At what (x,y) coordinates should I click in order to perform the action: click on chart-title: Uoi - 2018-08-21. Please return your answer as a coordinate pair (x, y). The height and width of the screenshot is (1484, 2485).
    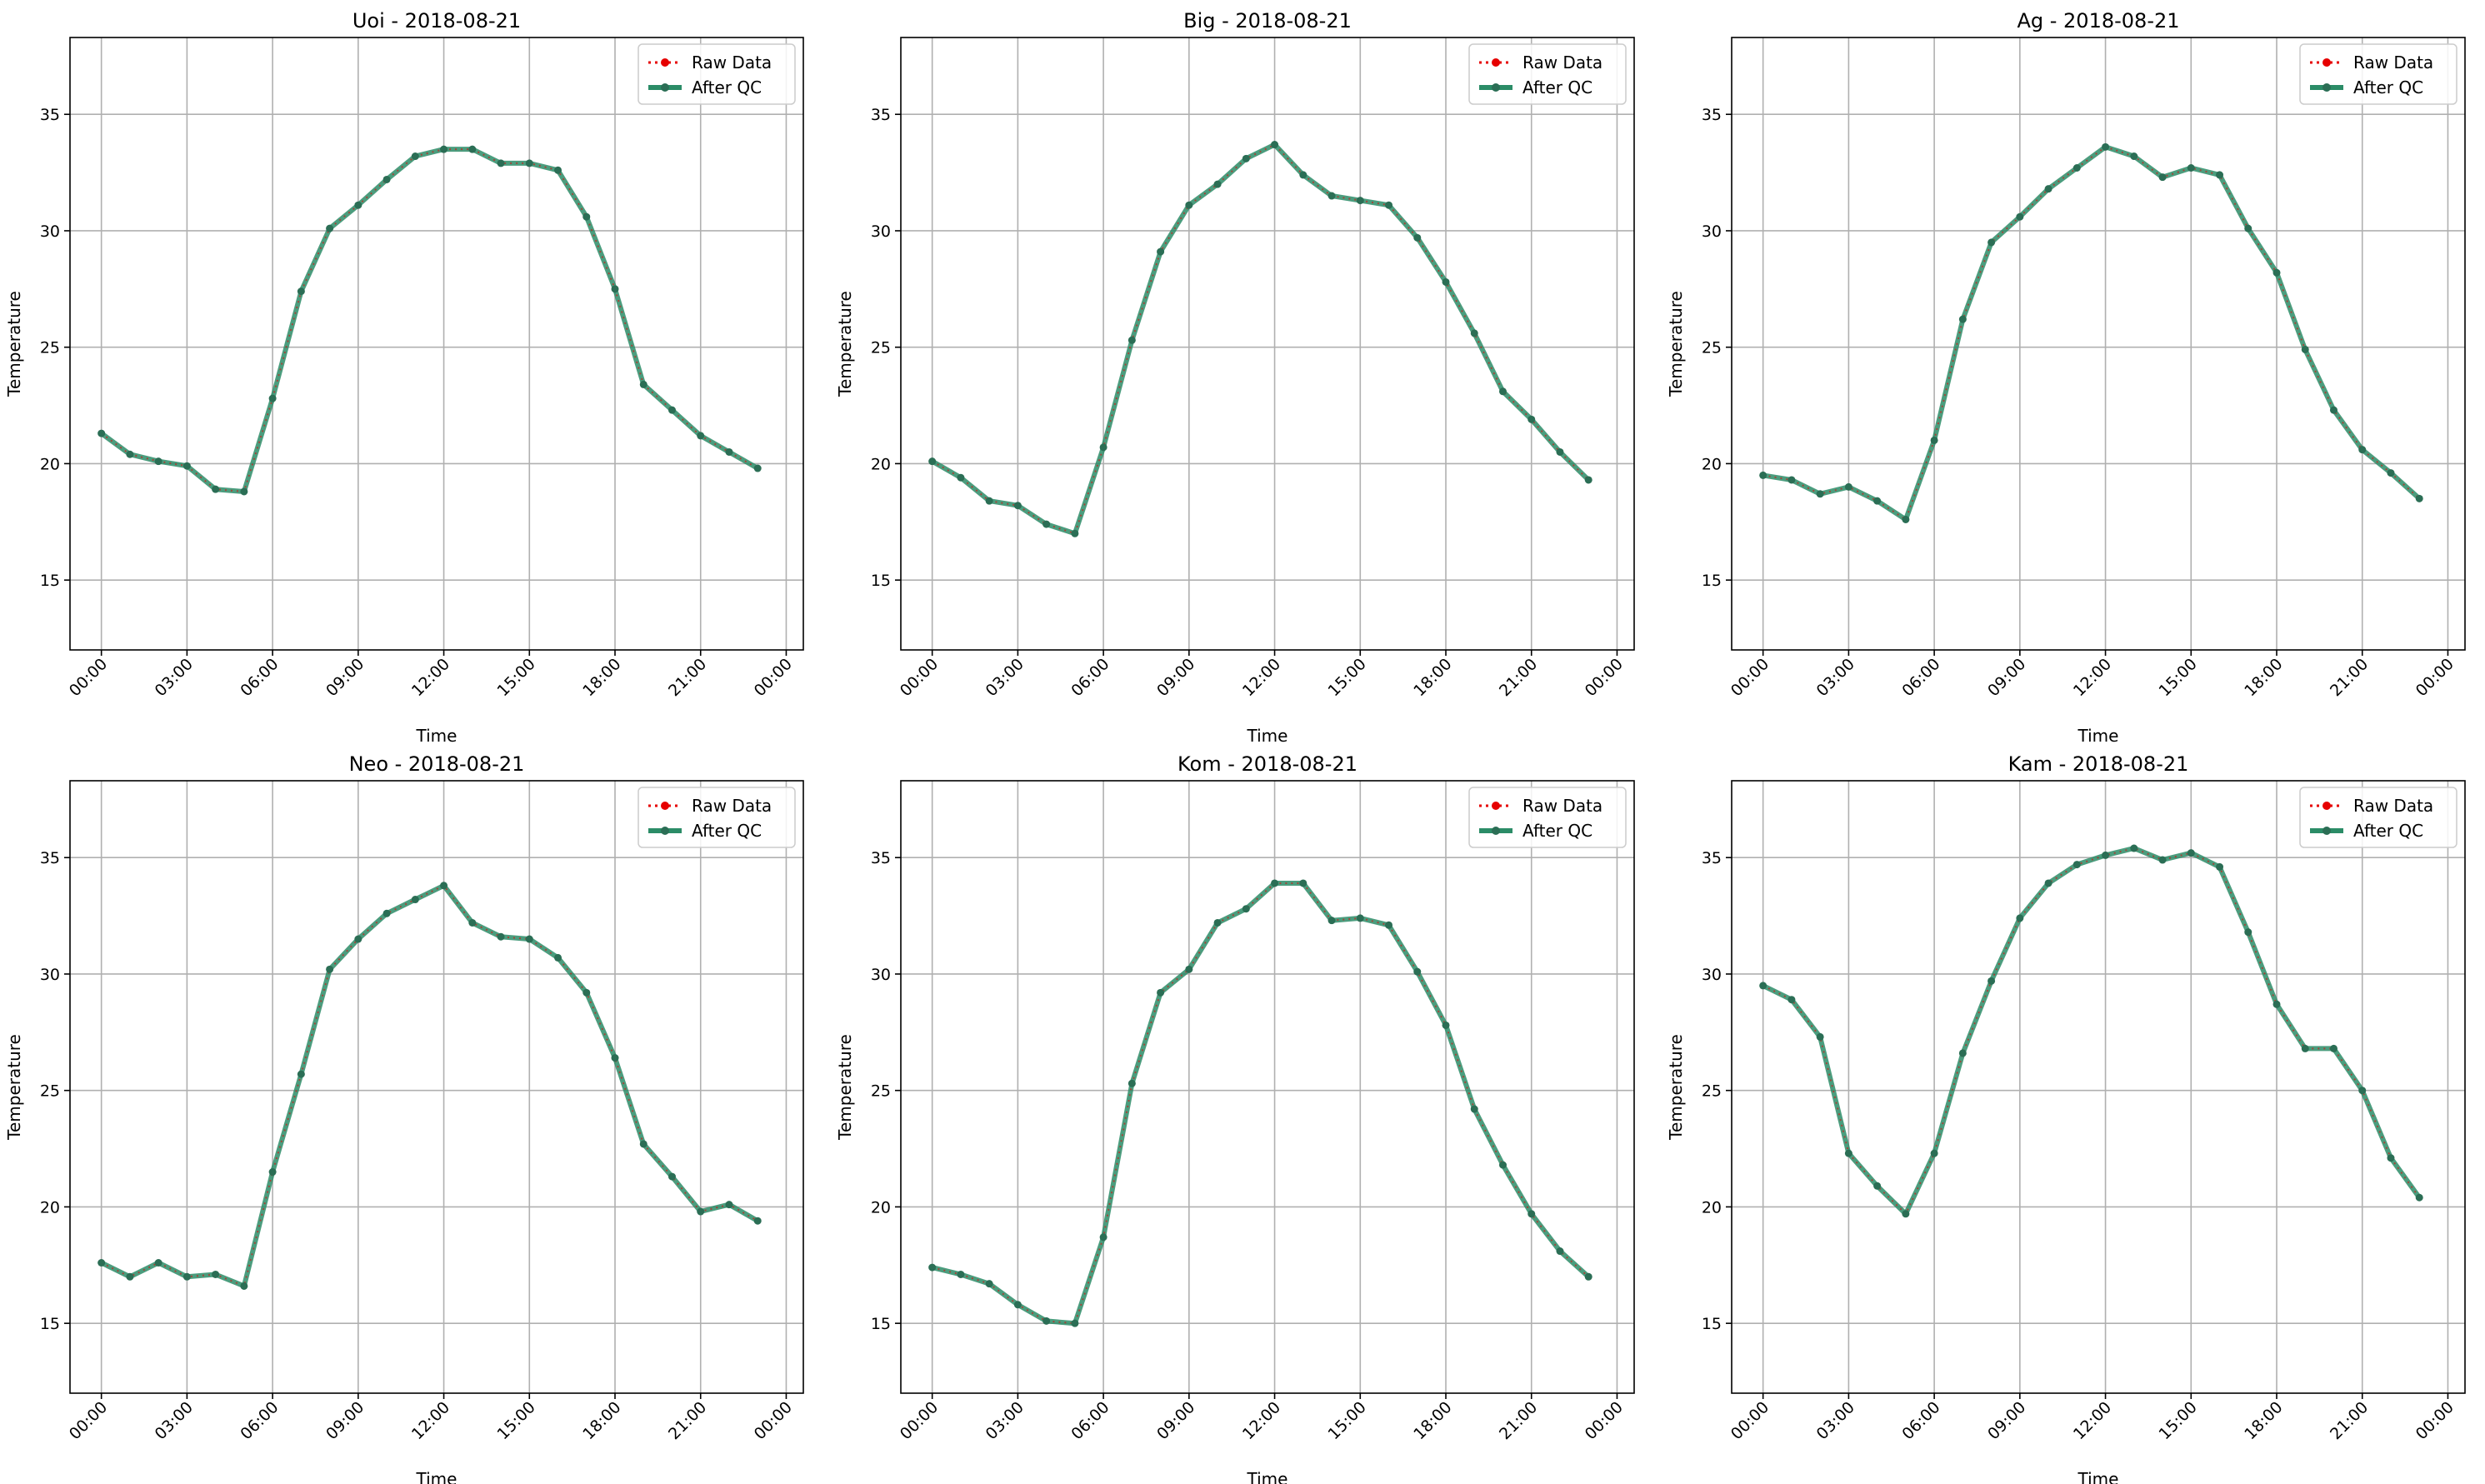
    Looking at the image, I should click on (436, 20).